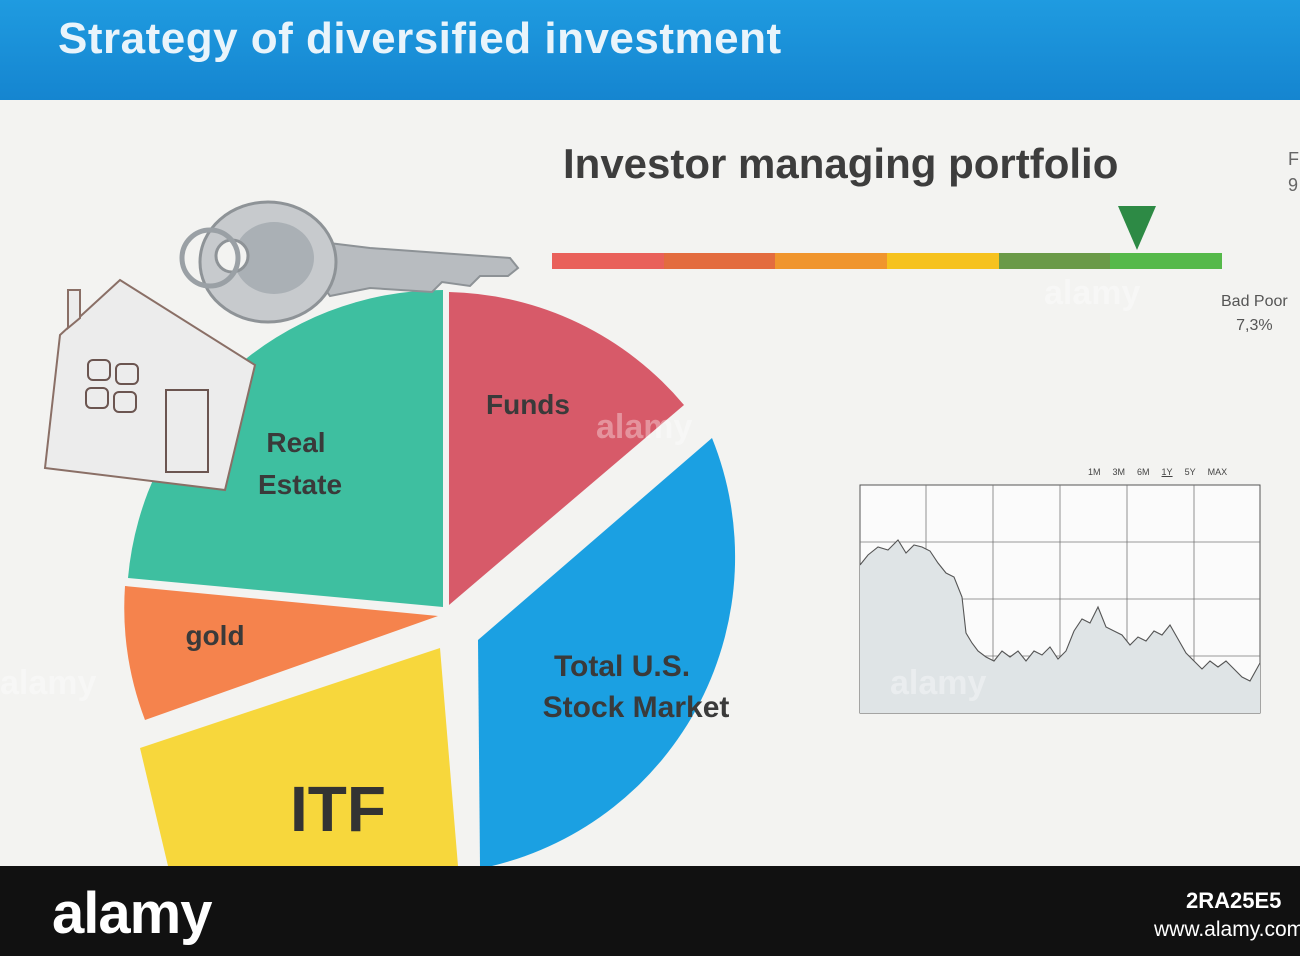 The height and width of the screenshot is (956, 1300). I want to click on pie-slice-stock-market, so click(607, 652).